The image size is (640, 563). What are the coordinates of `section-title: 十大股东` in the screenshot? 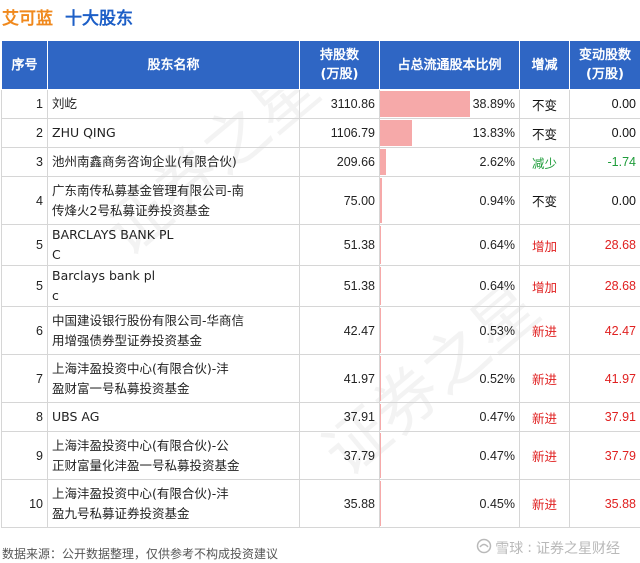 It's located at (99, 18).